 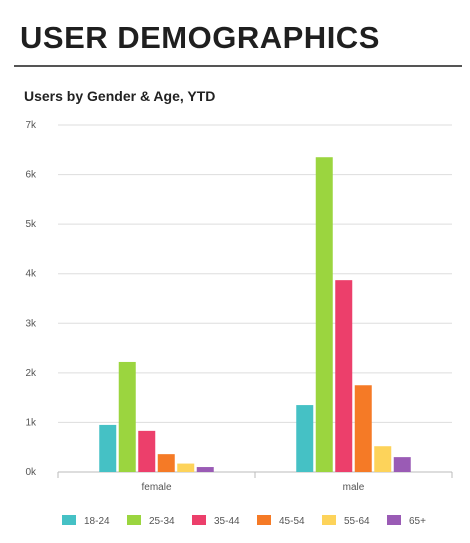 What do you see at coordinates (31, 224) in the screenshot?
I see `y-tick-label: 5k` at bounding box center [31, 224].